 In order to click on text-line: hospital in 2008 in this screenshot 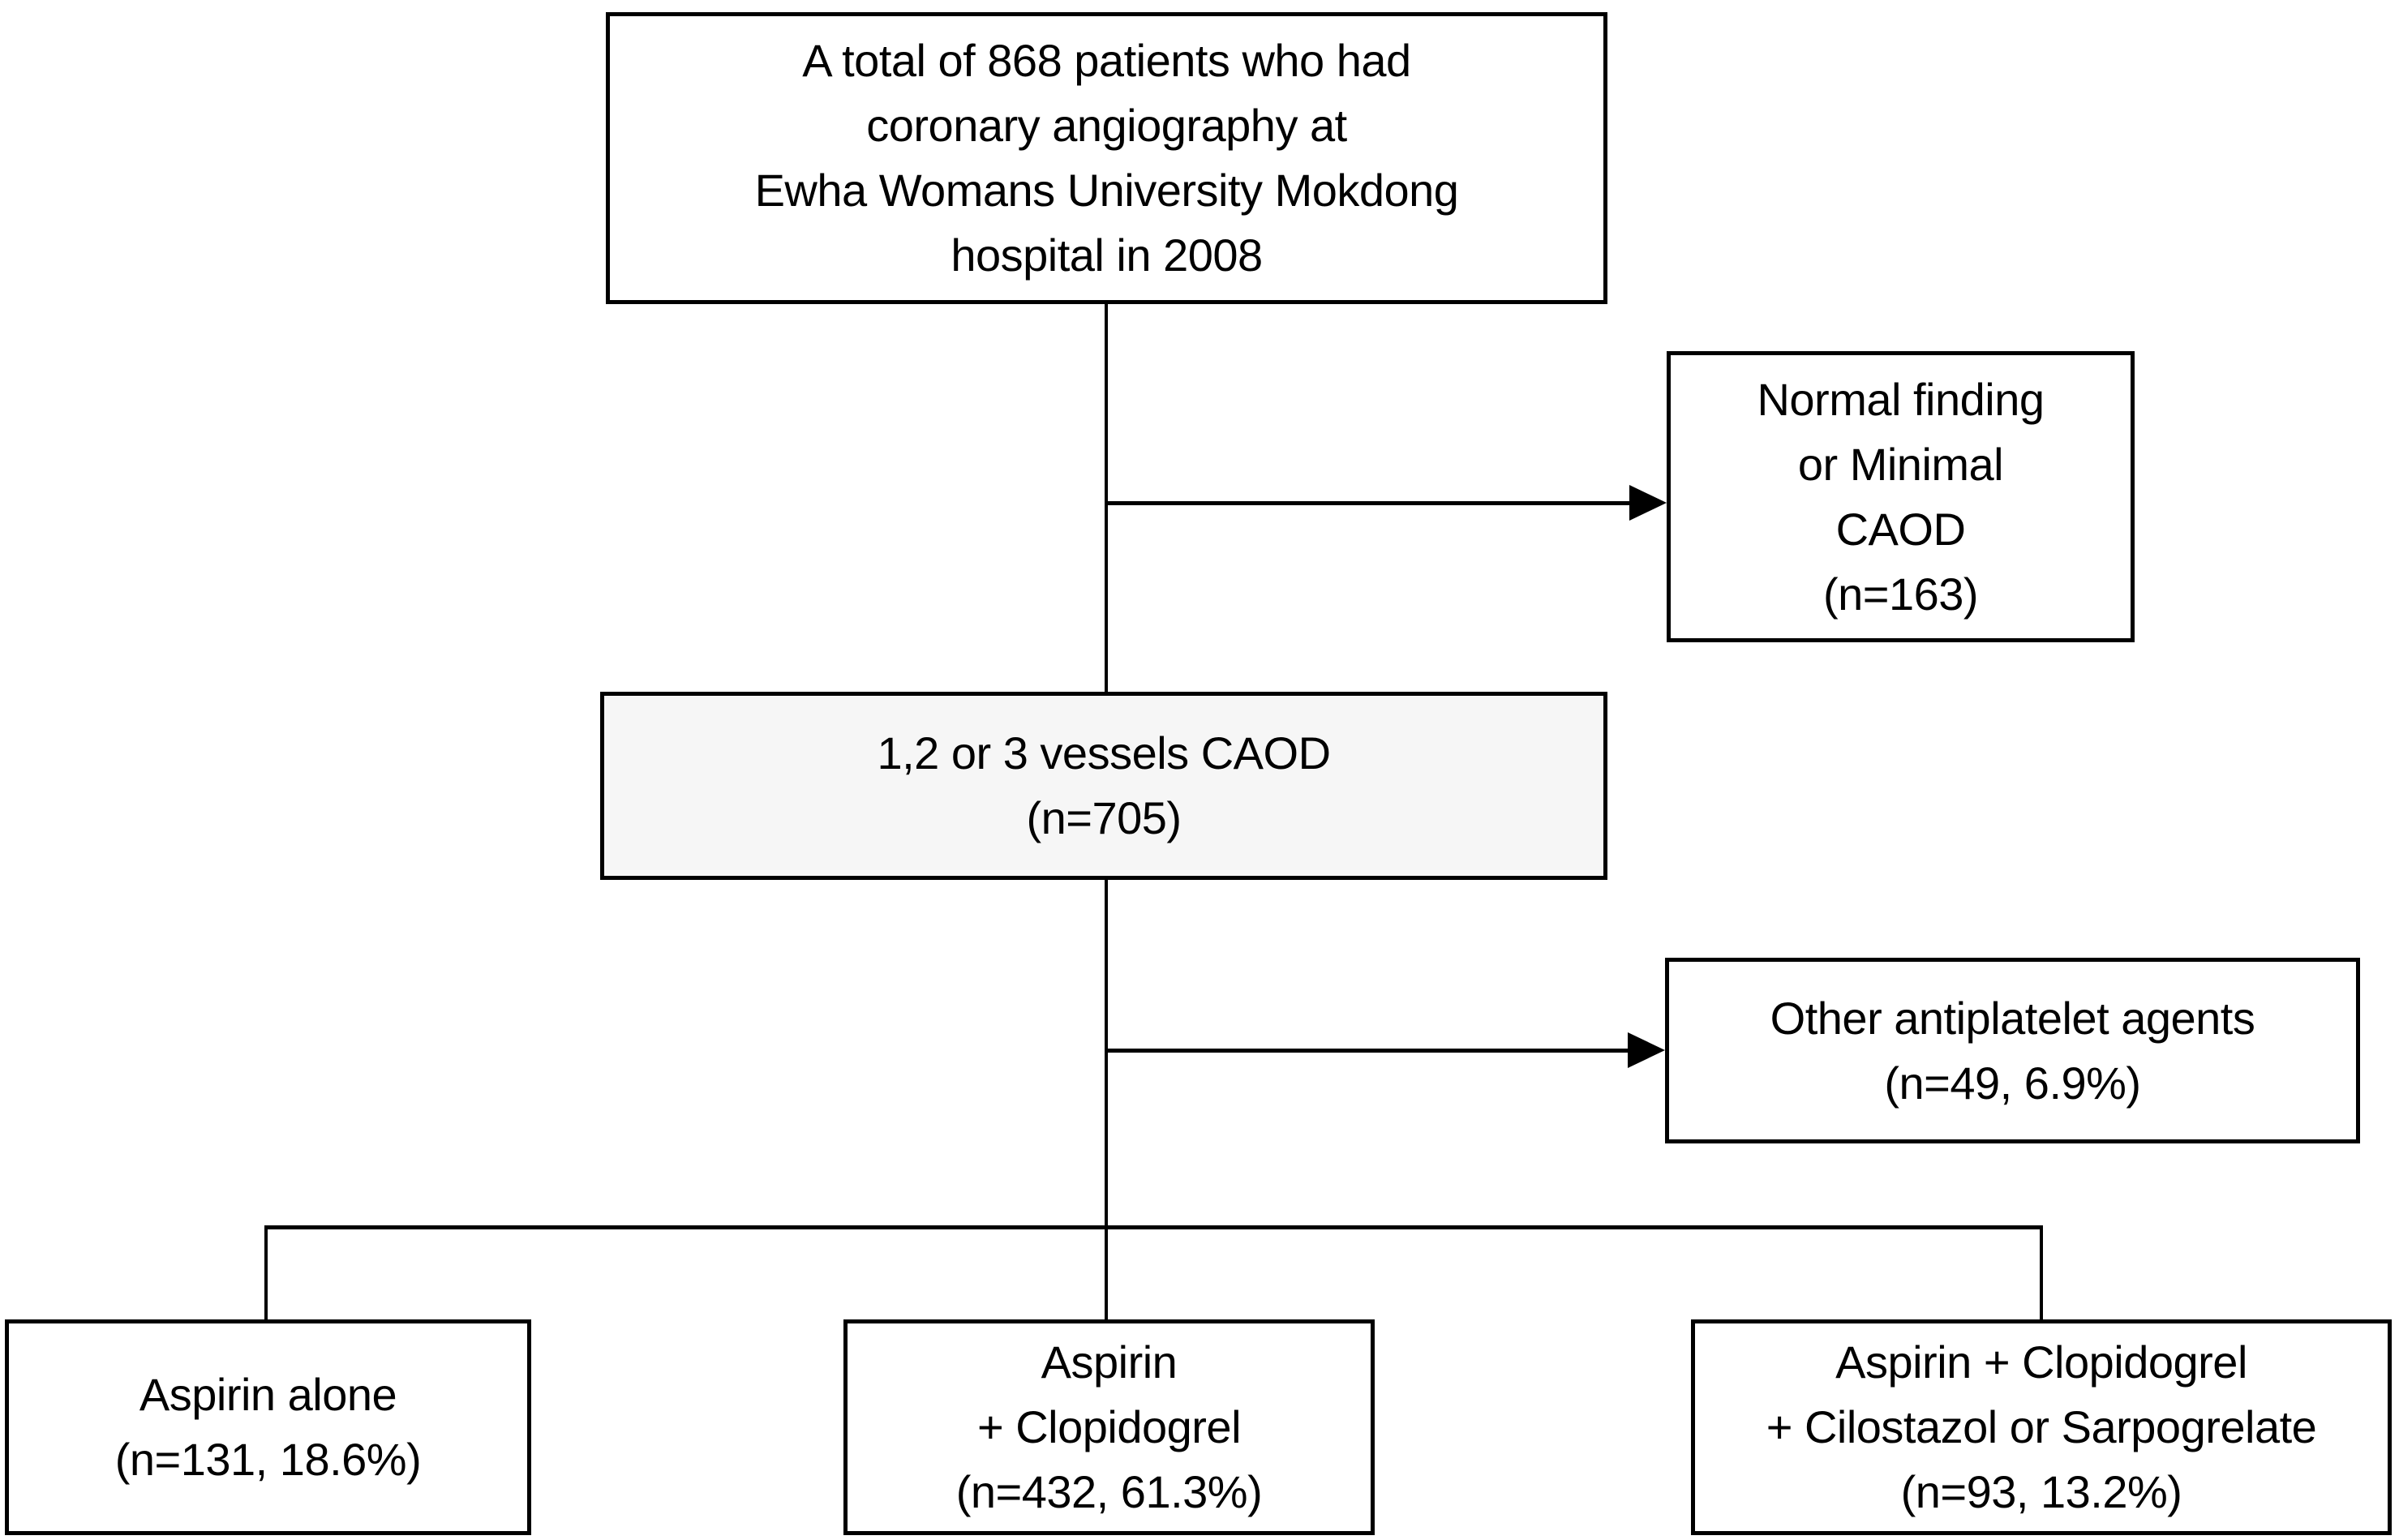, I will do `click(1107, 255)`.